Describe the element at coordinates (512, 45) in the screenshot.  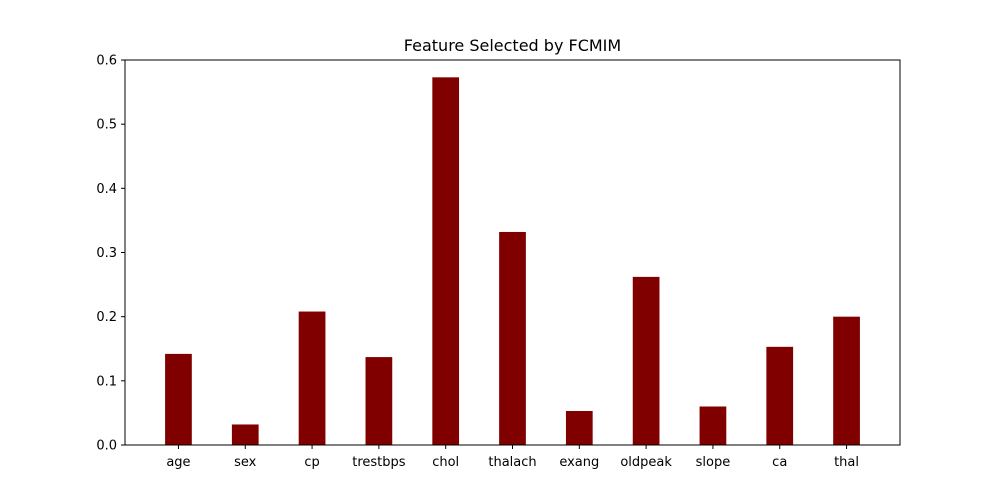
I see `chart-title: Feature Selected by FCMIM` at that location.